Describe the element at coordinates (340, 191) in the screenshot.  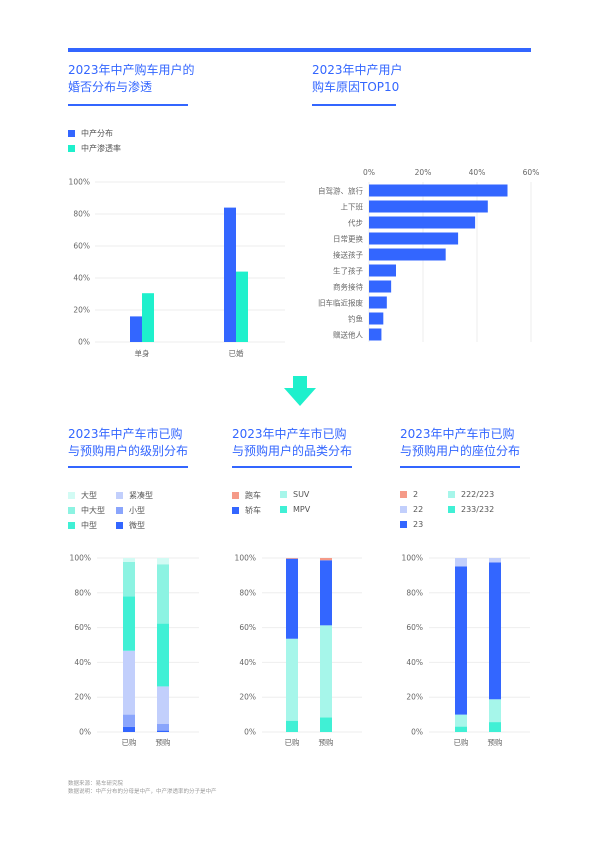
I see `y-category-label: 自驾游、旅行` at that location.